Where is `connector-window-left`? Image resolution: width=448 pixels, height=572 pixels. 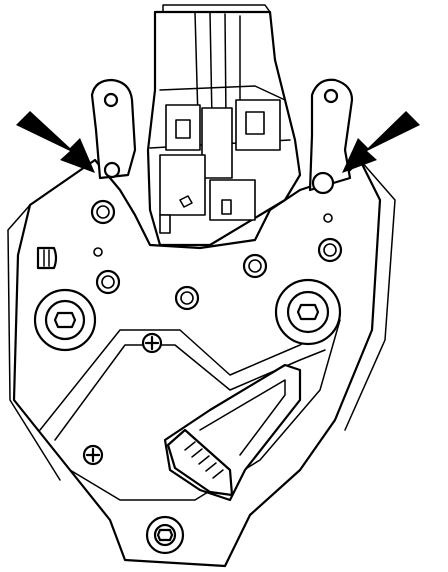
connector-window-left is located at coordinates (183, 129).